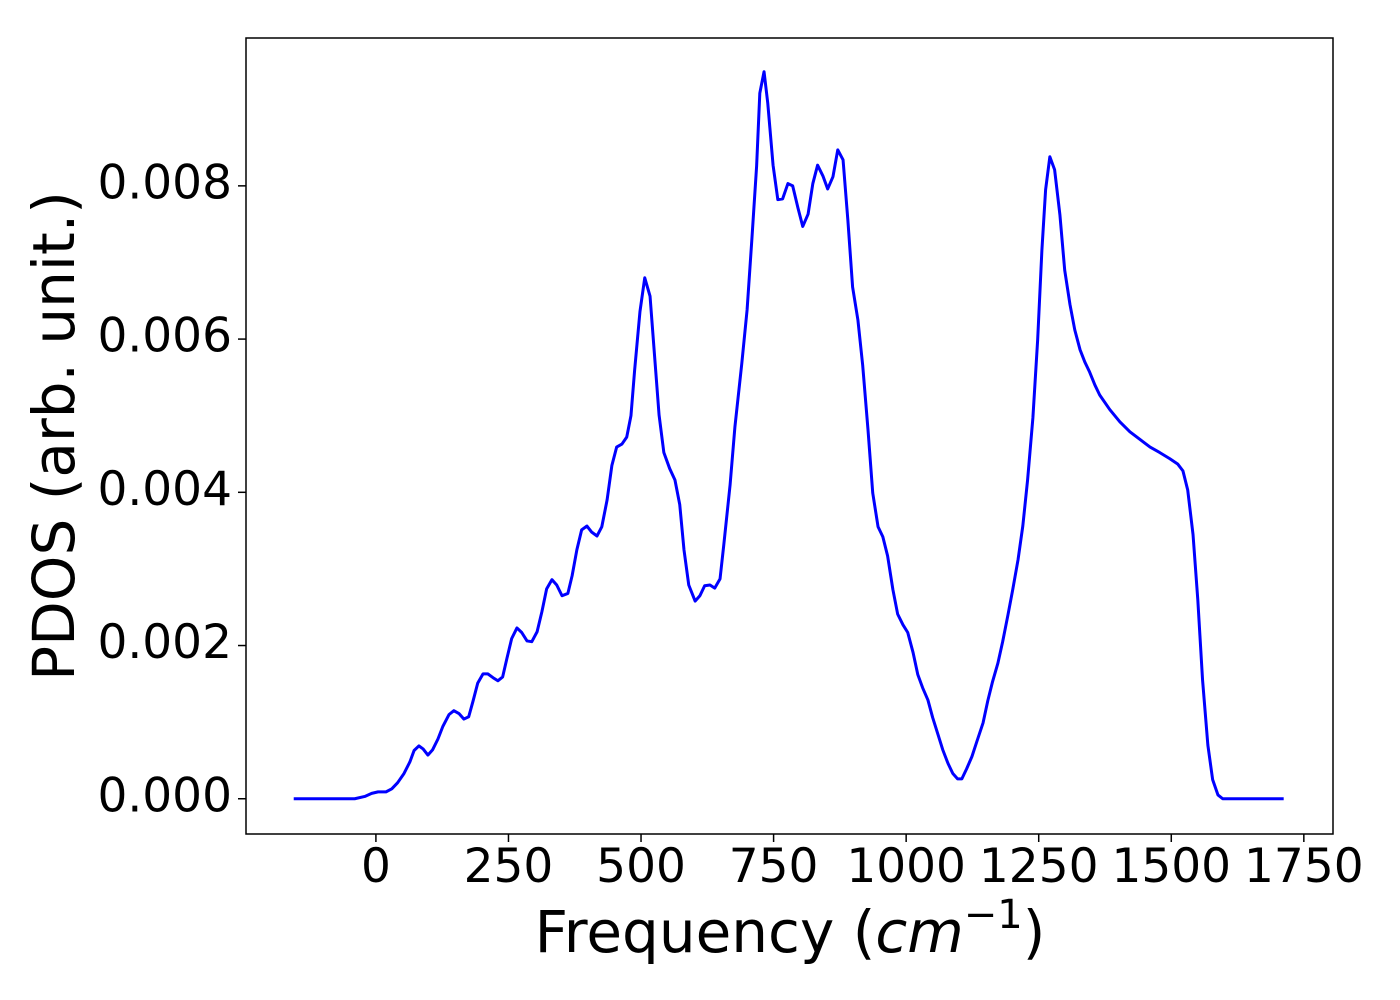 This screenshot has width=1400, height=1000. I want to click on x-axis-label: Frequency (cm−1), so click(790, 929).